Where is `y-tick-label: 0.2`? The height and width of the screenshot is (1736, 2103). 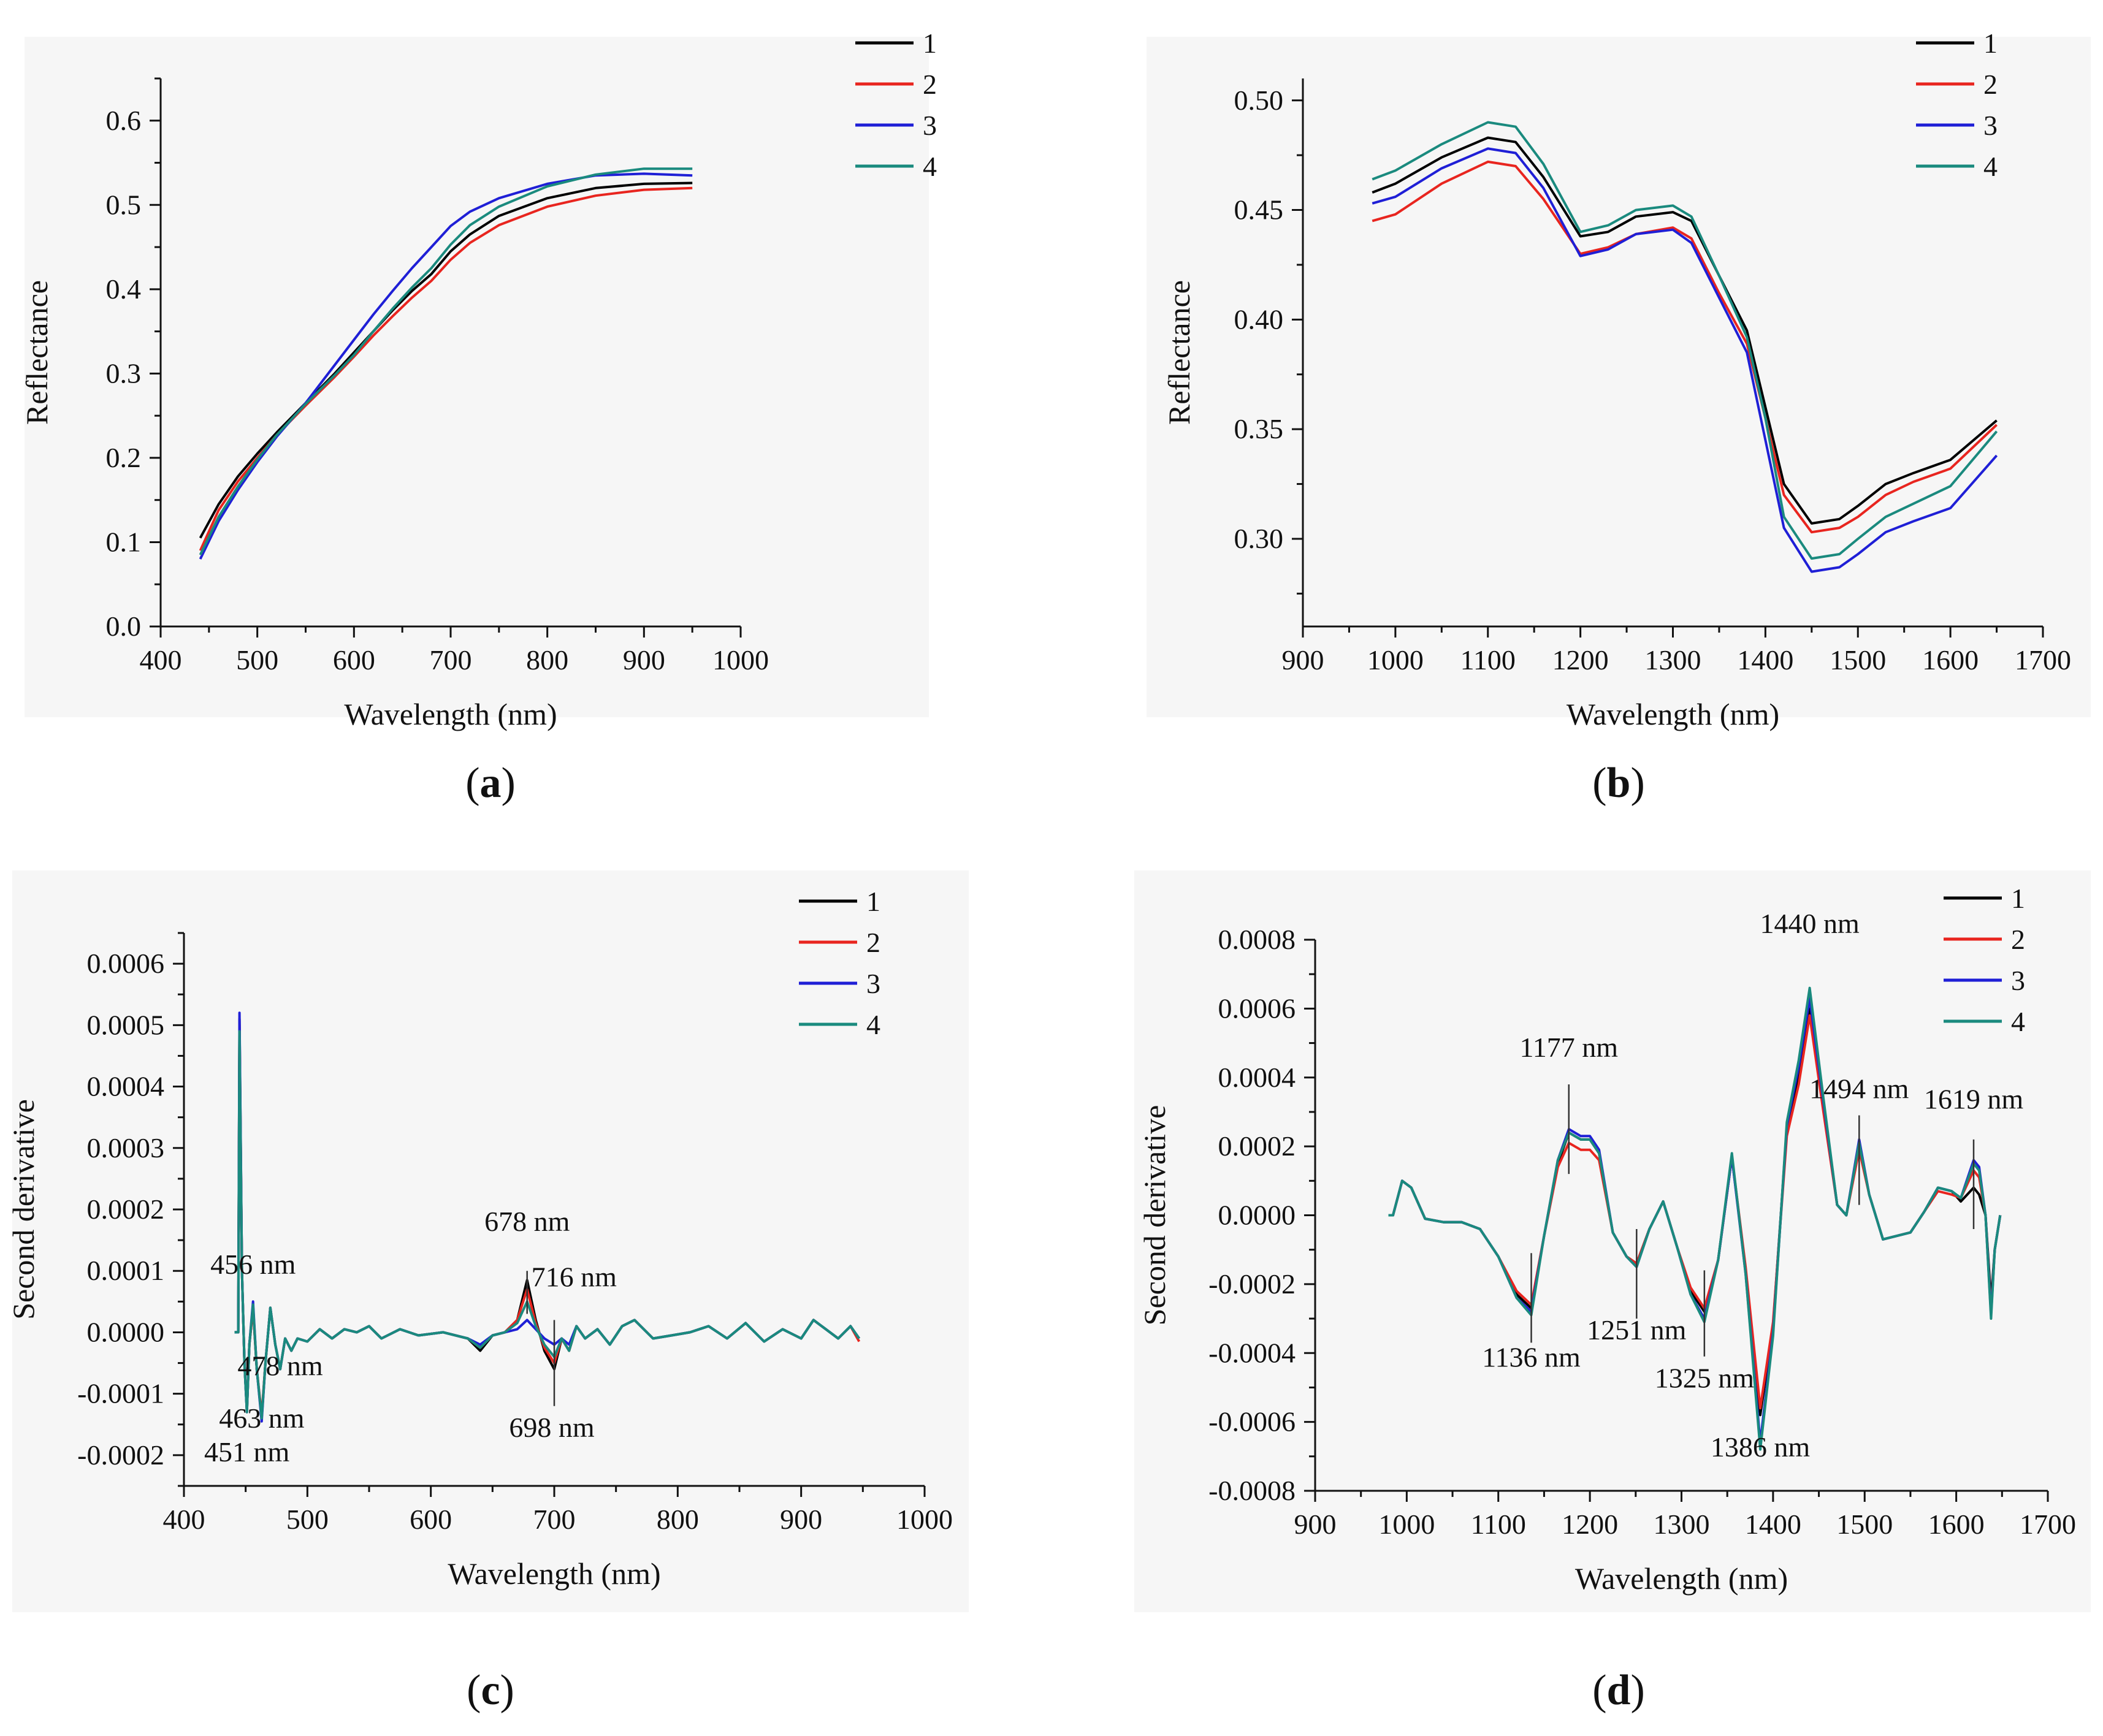
y-tick-label: 0.2 is located at coordinates (124, 457).